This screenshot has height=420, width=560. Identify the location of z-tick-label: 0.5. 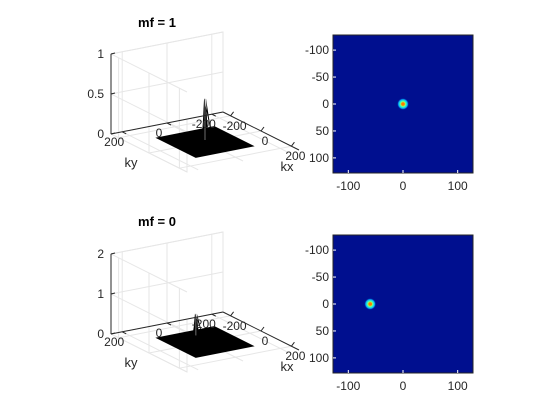
(95, 94).